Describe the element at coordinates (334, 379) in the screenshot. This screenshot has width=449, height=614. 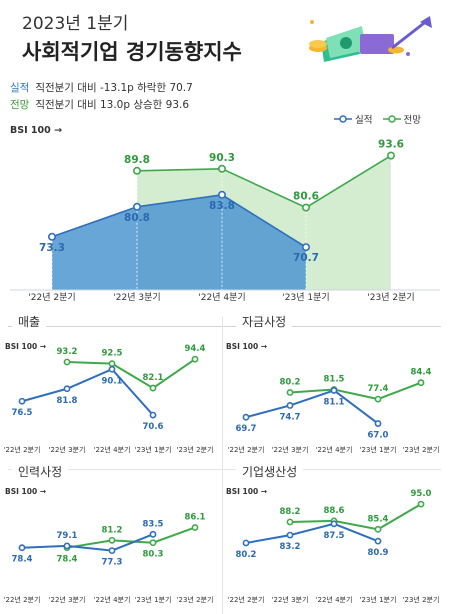
I see `forecast-value-label: 81.5` at that location.